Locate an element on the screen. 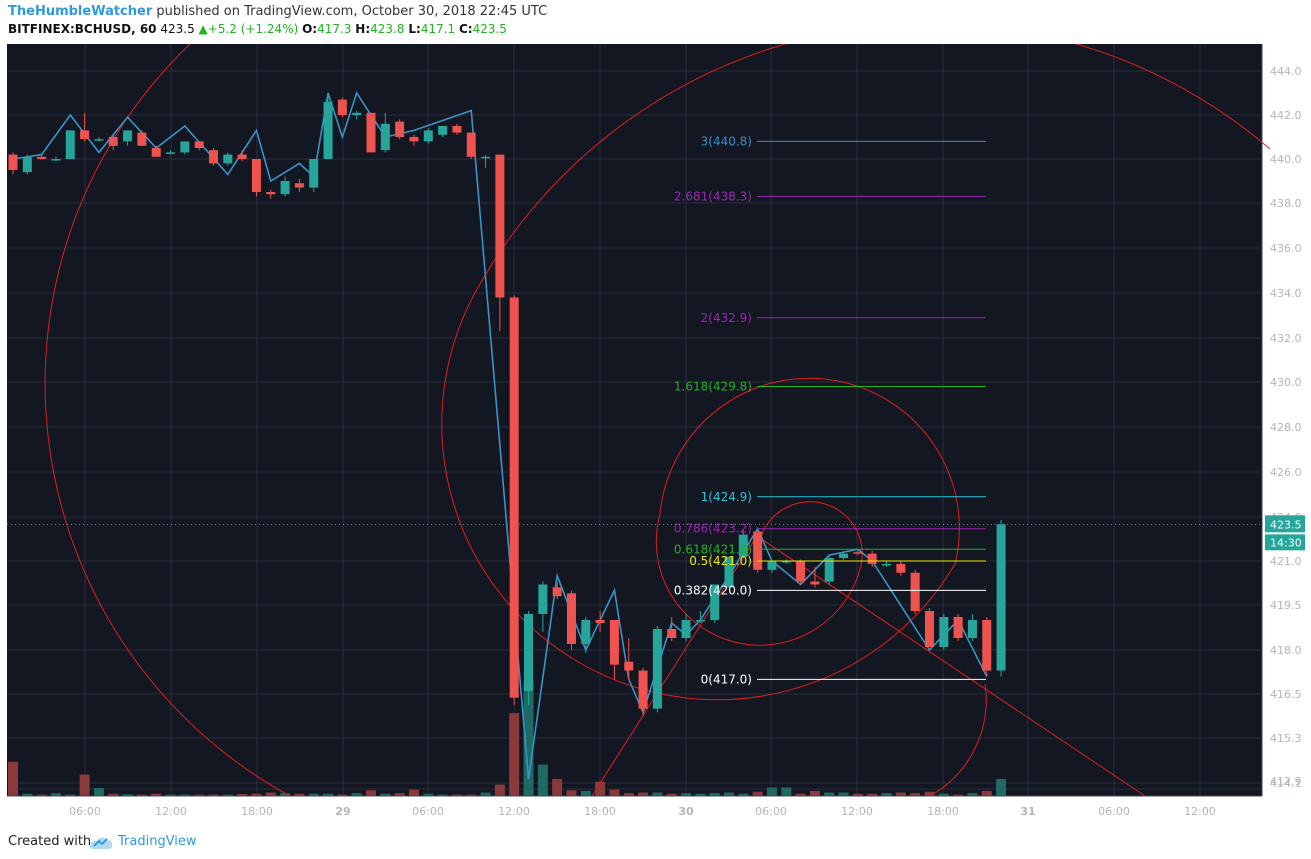  price-tags: 423.5 14:30 is located at coordinates (1285, 533).